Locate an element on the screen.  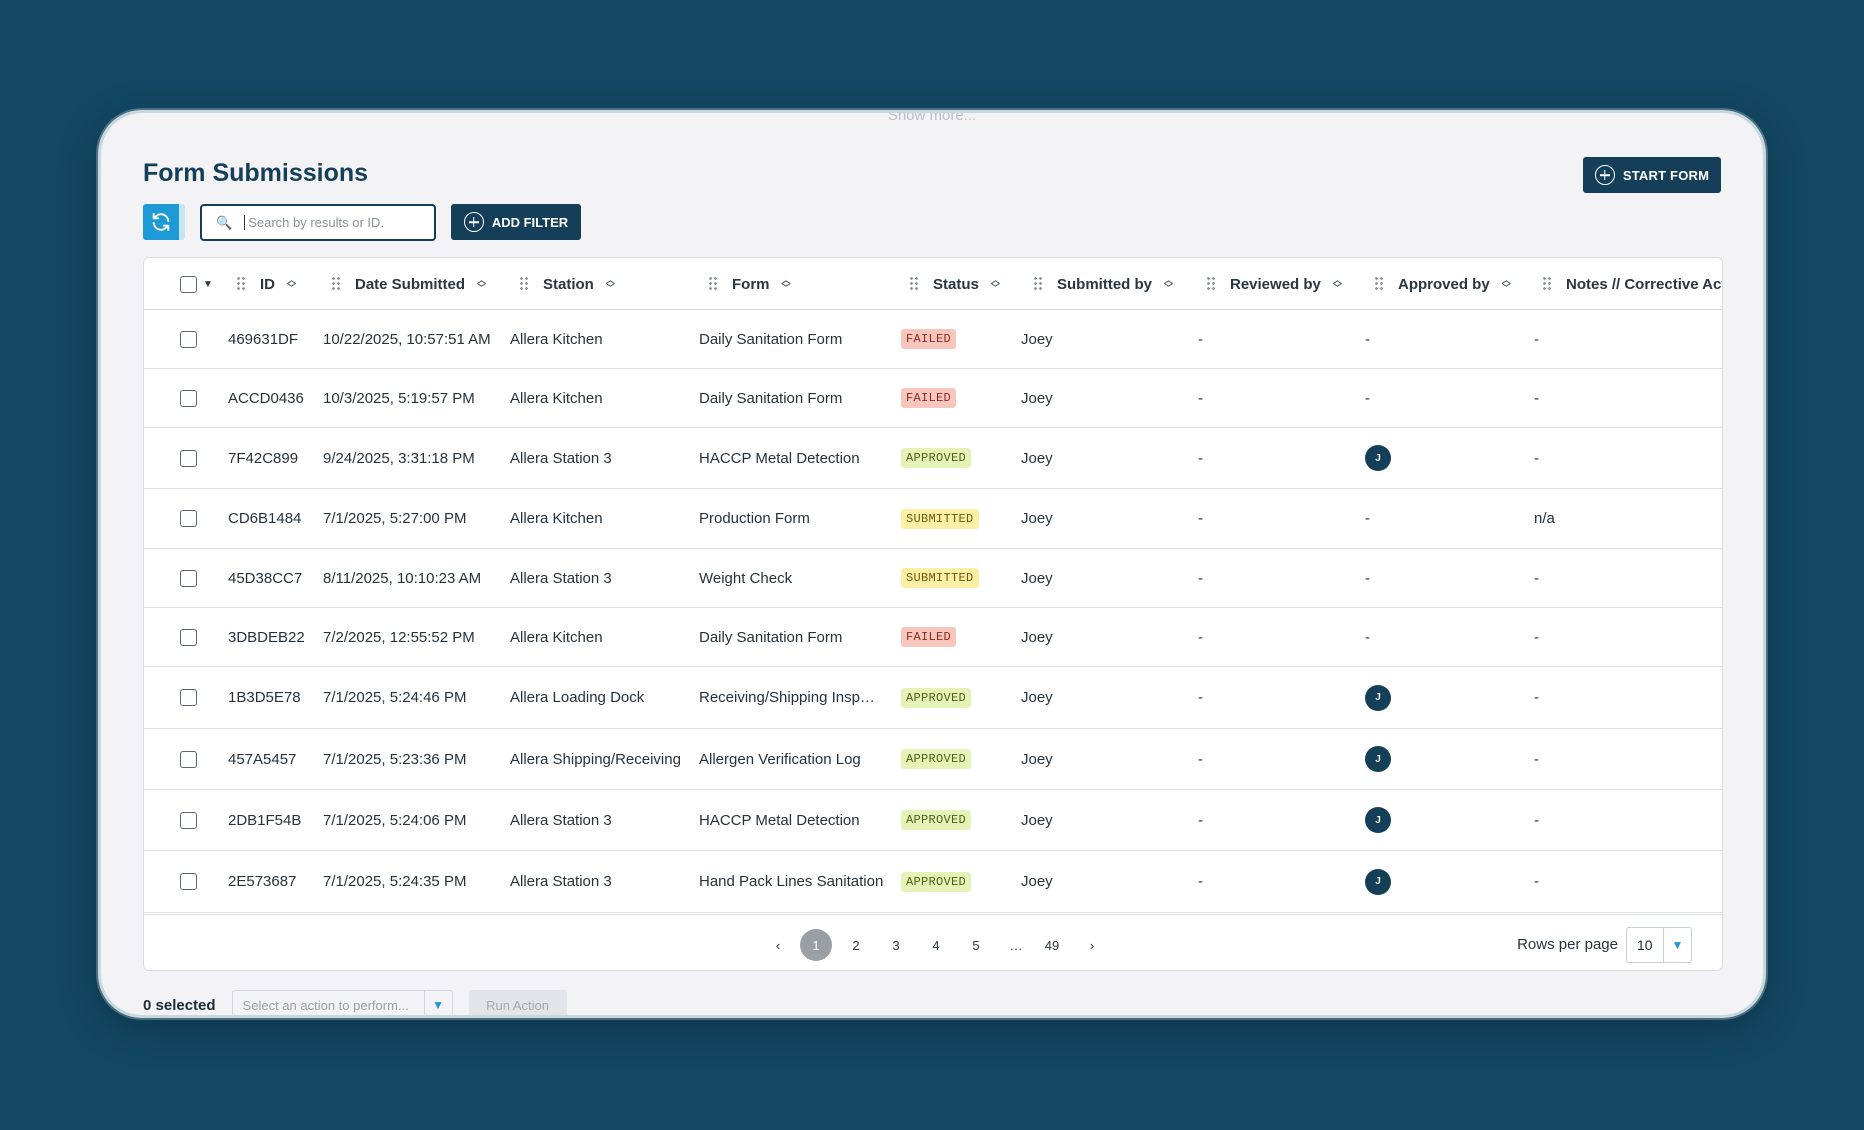
next-page-button: › is located at coordinates (1092, 945).